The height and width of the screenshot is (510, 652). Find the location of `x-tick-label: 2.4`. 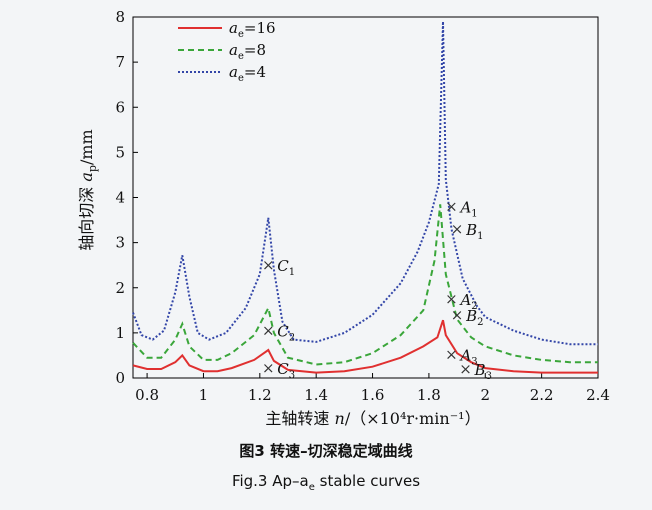

x-tick-label: 2.4 is located at coordinates (598, 395).